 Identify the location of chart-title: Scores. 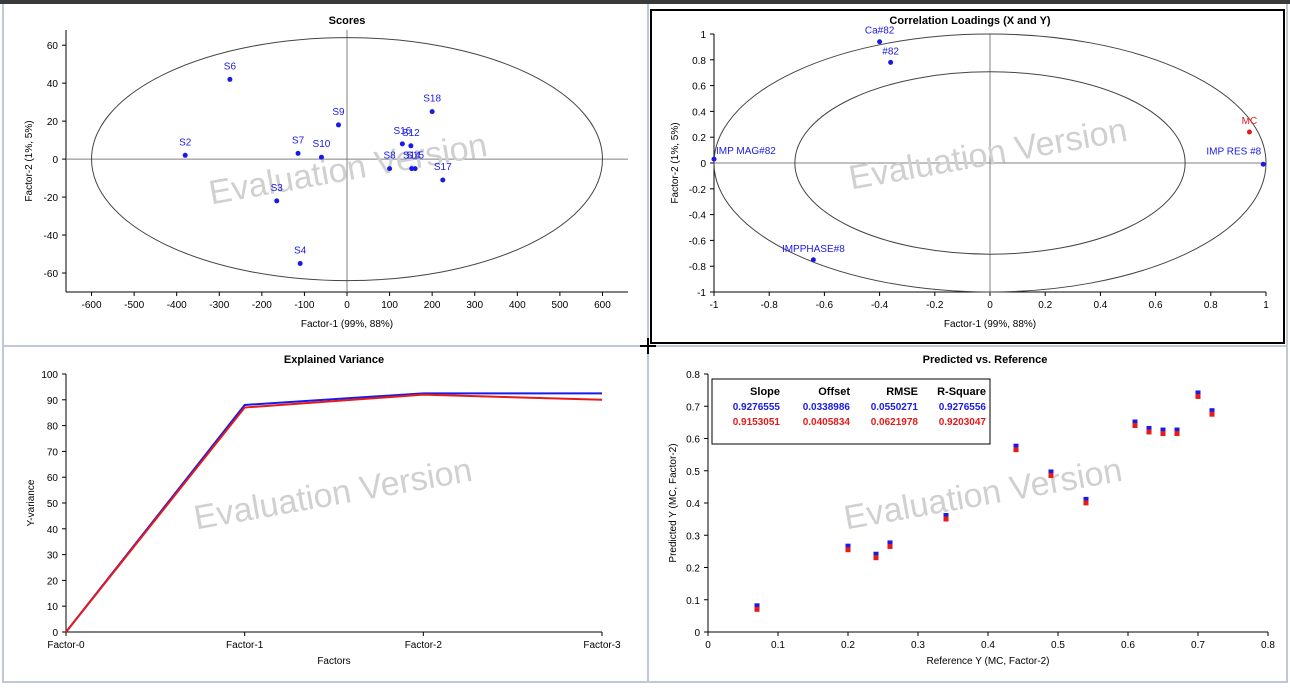
(347, 21).